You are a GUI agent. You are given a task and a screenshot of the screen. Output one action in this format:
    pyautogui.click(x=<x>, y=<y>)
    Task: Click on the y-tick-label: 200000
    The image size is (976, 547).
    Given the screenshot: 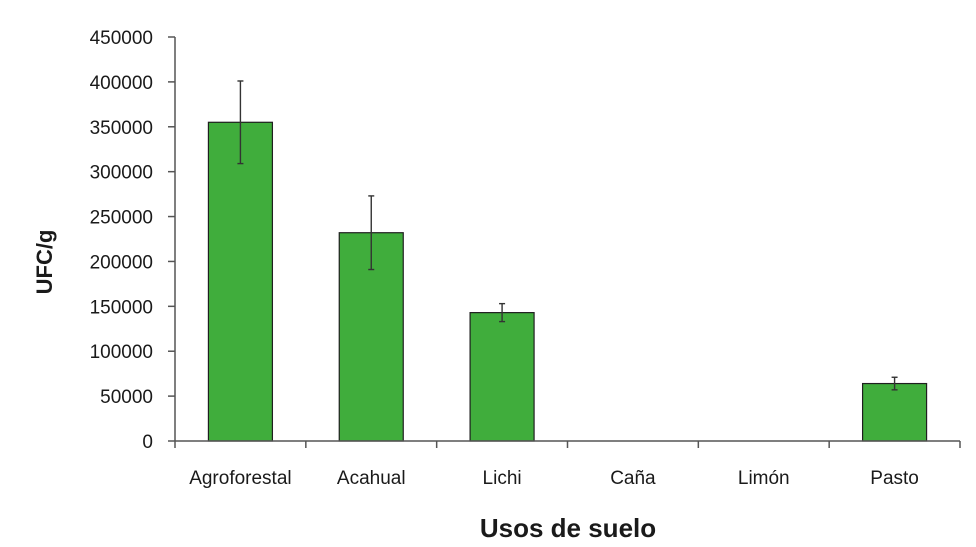 What is the action you would take?
    pyautogui.click(x=121, y=262)
    